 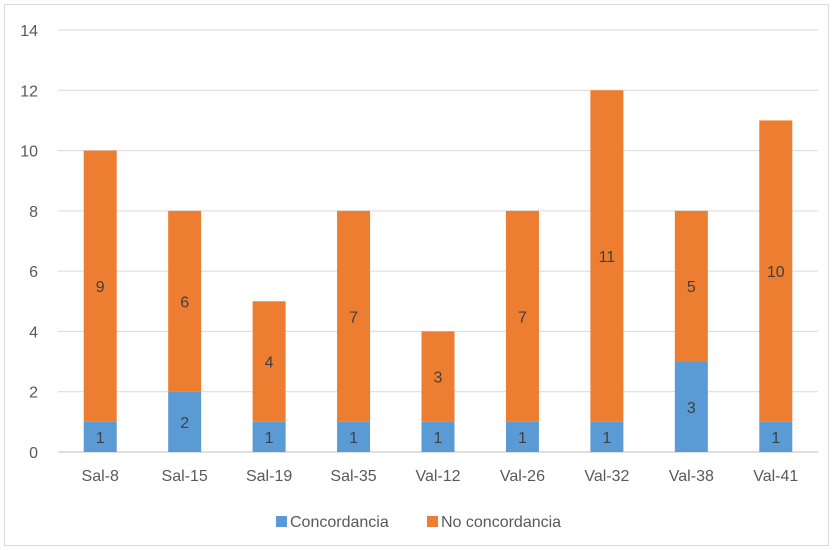 I want to click on y-tick-label: 0, so click(x=33, y=453).